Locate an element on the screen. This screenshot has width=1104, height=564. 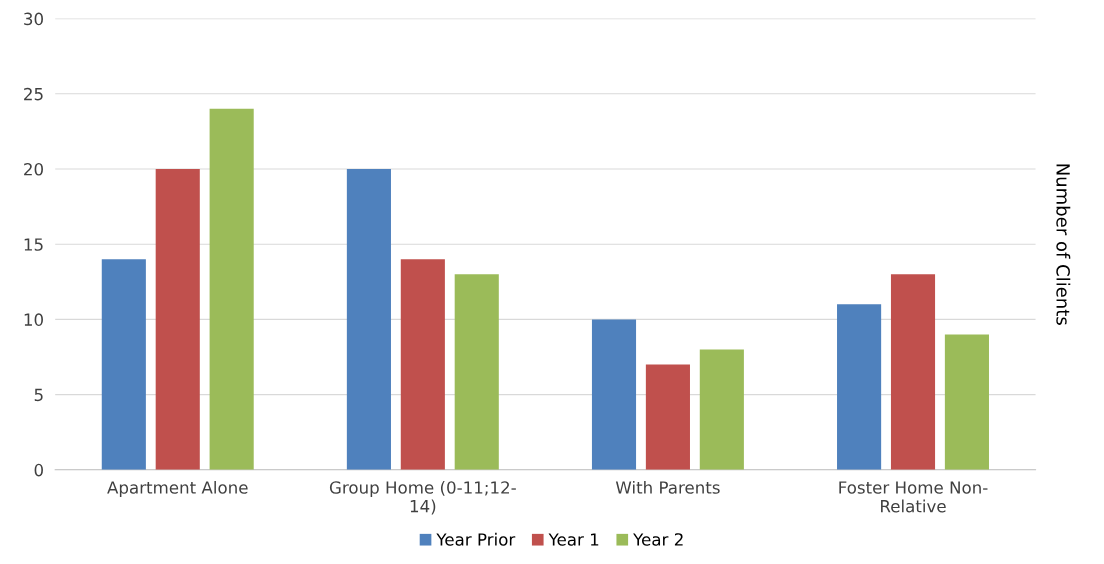
x-tick-label: Group Home (0-11;12- 14) is located at coordinates (422, 497).